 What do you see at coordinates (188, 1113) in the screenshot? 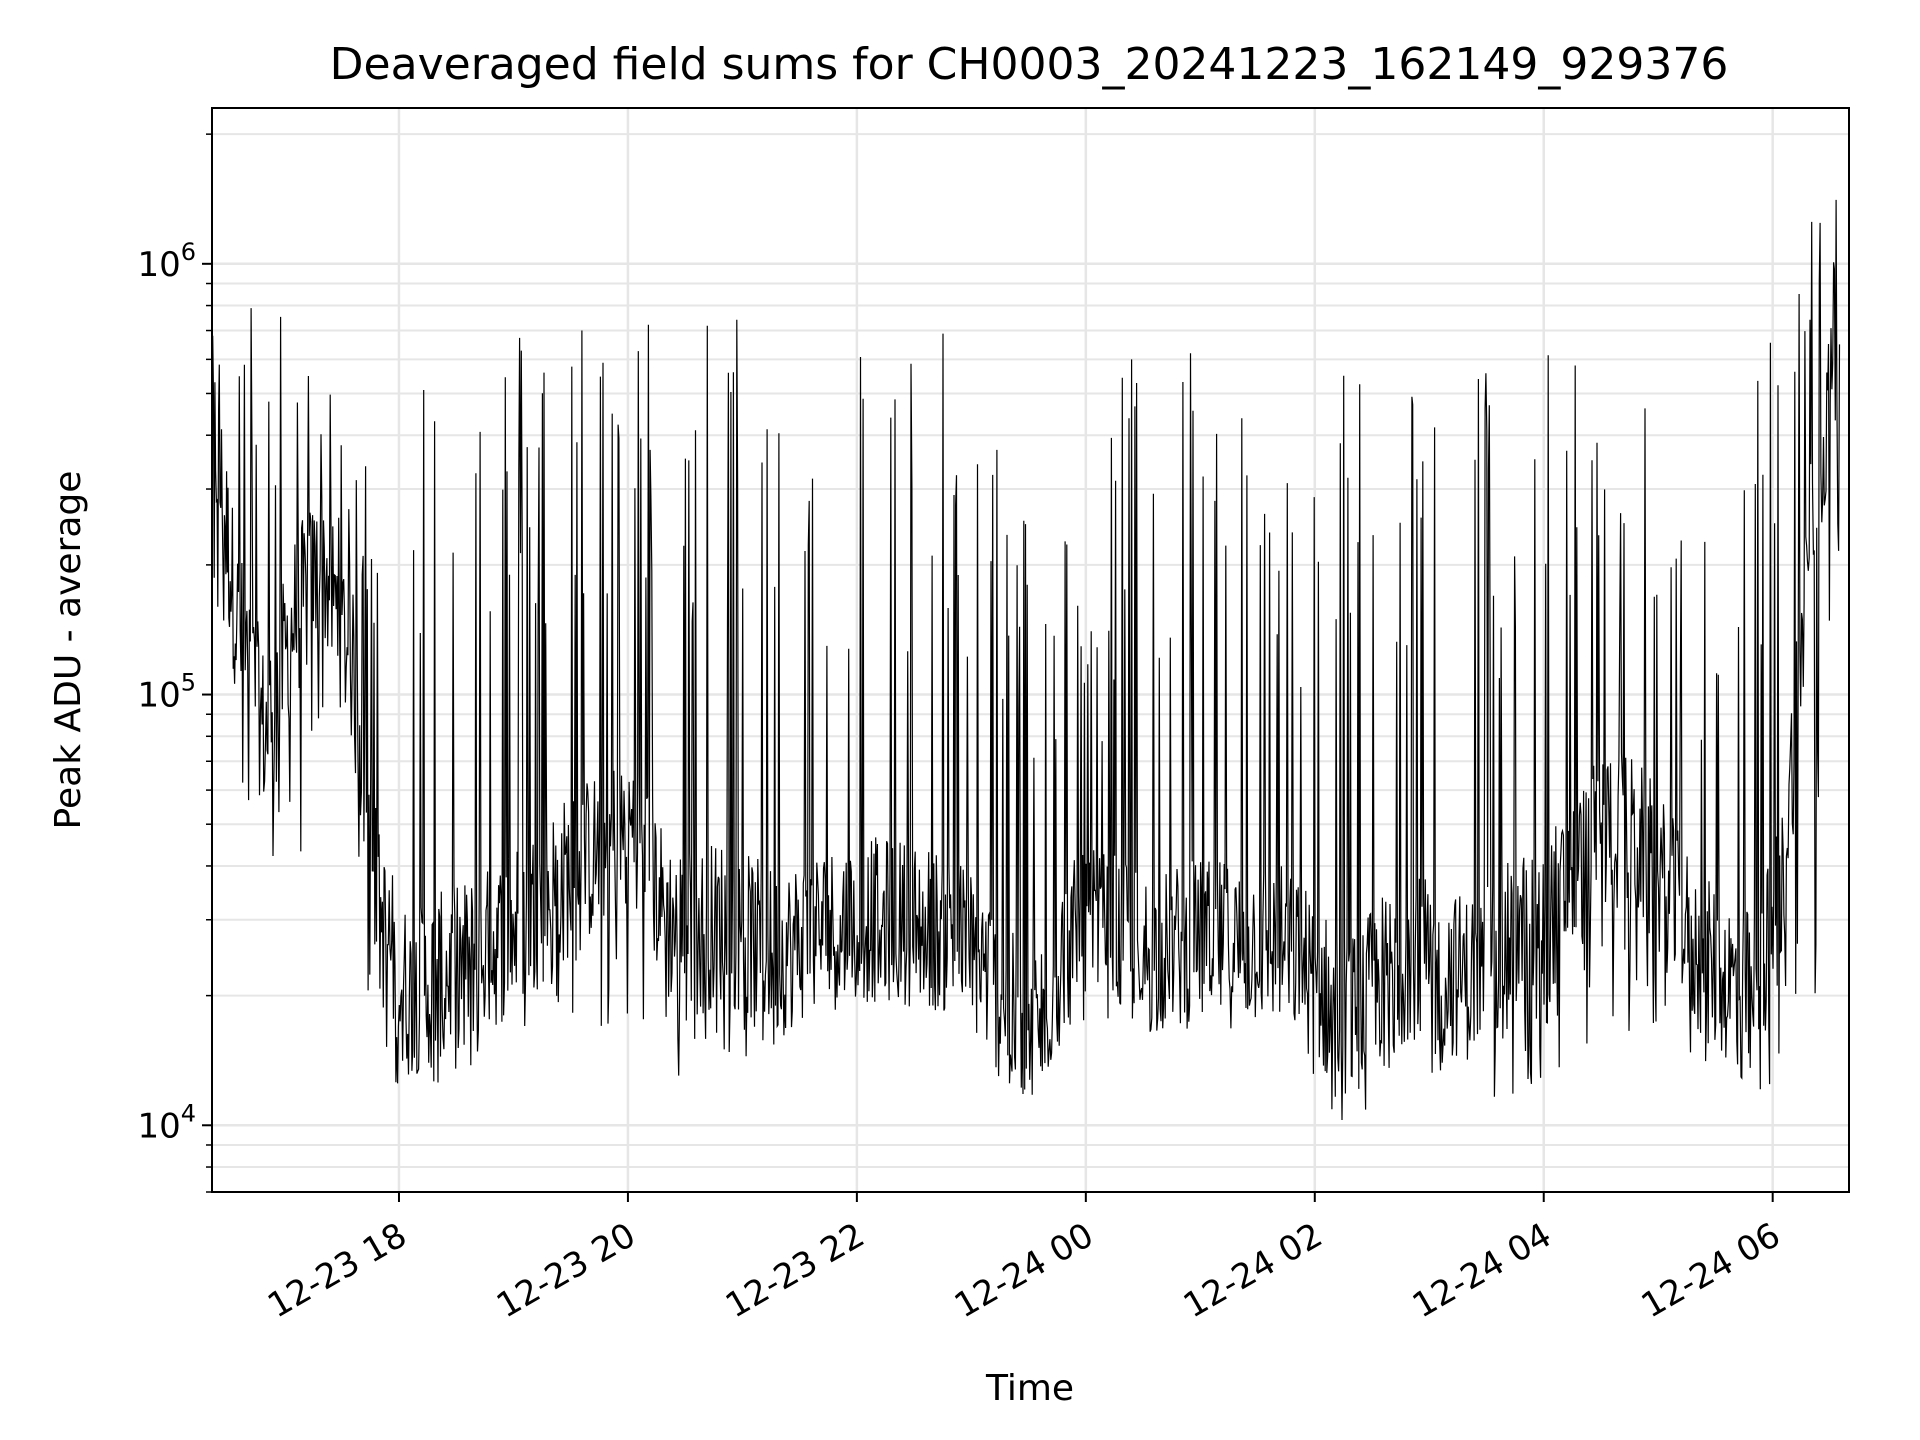
I see `y-tick-label-exponent: 4` at bounding box center [188, 1113].